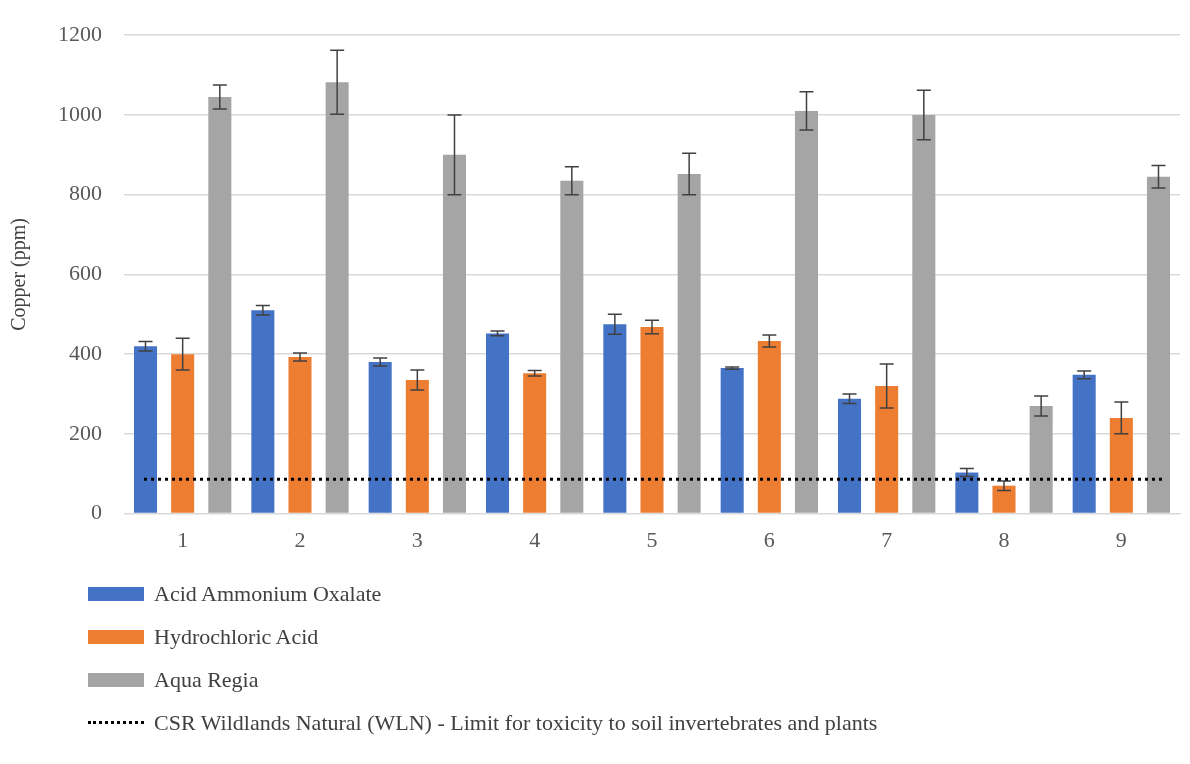 Image resolution: width=1190 pixels, height=764 pixels. What do you see at coordinates (516, 722) in the screenshot?
I see `legend-label: CSR Wildlands Natural (WLN) - Limit for toxicity to soil invertebrates and plants` at bounding box center [516, 722].